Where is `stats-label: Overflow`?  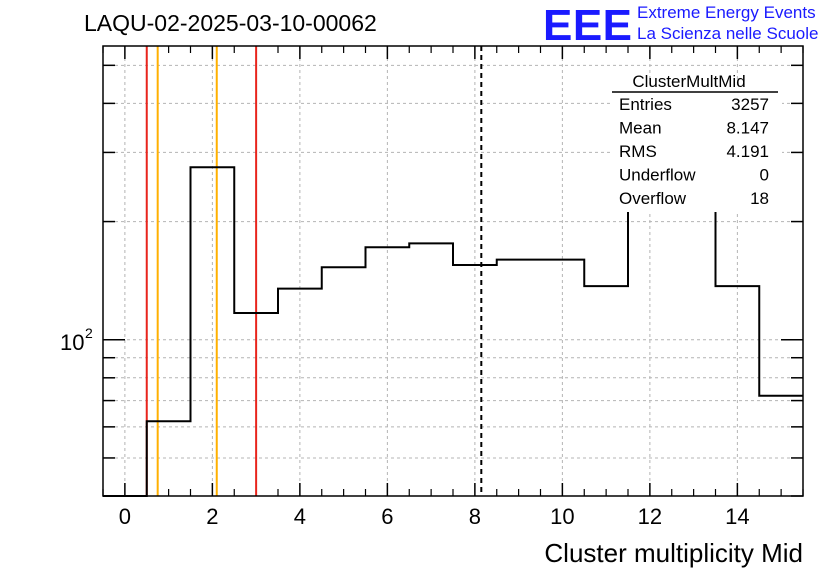
stats-label: Overflow is located at coordinates (653, 198).